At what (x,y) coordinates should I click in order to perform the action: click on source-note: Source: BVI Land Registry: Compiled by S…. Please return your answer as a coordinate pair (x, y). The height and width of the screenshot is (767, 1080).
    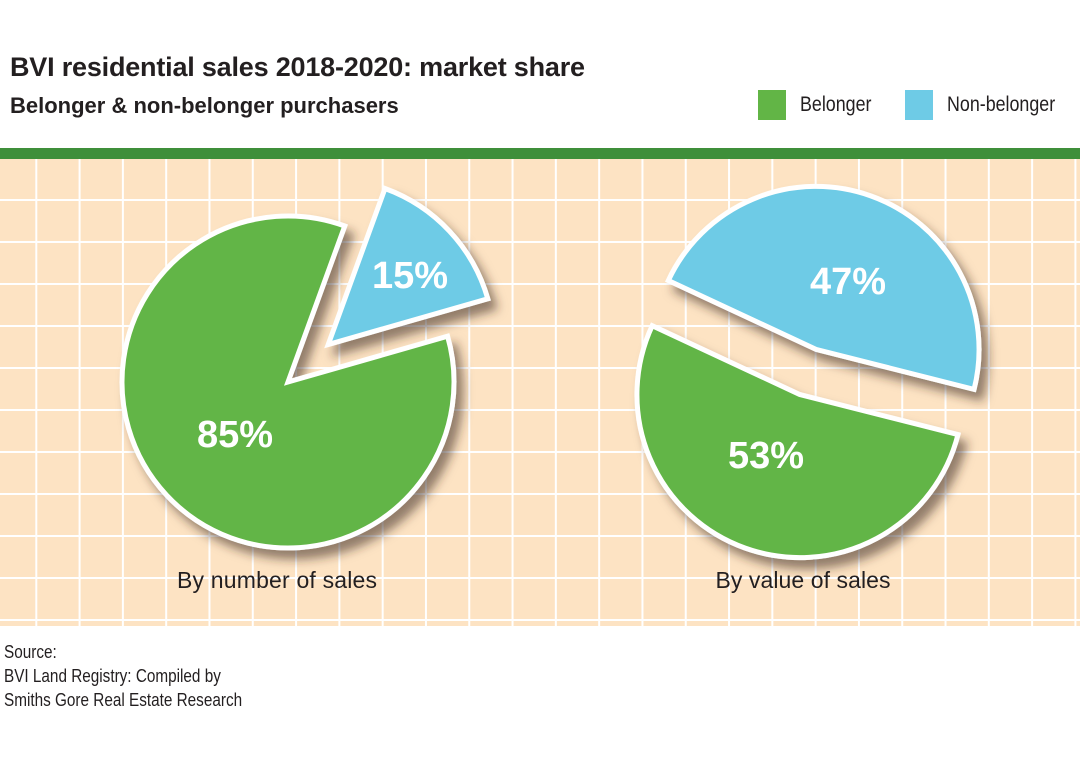
    Looking at the image, I should click on (123, 676).